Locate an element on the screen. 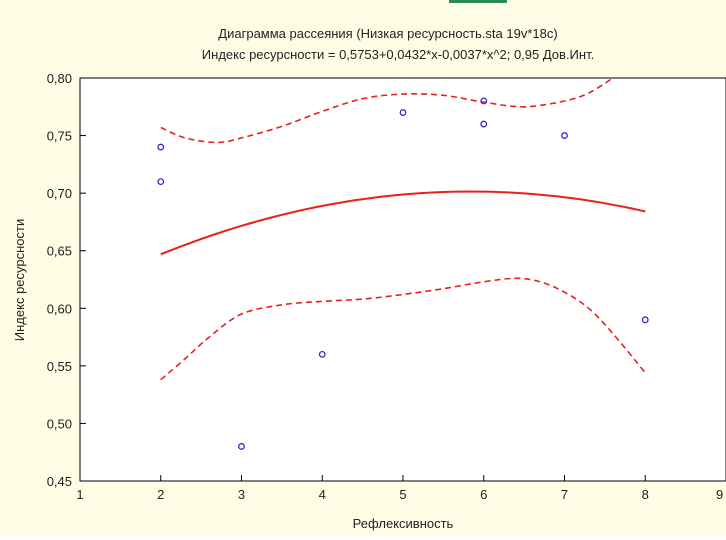  y-tick-label: 0,60 is located at coordinates (59, 308).